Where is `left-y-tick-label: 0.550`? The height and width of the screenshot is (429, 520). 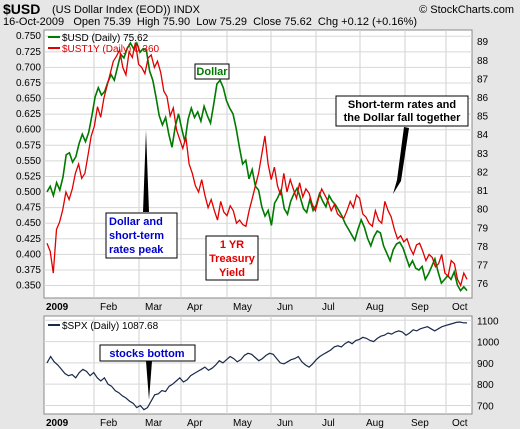
left-y-tick-label: 0.550 is located at coordinates (28, 161).